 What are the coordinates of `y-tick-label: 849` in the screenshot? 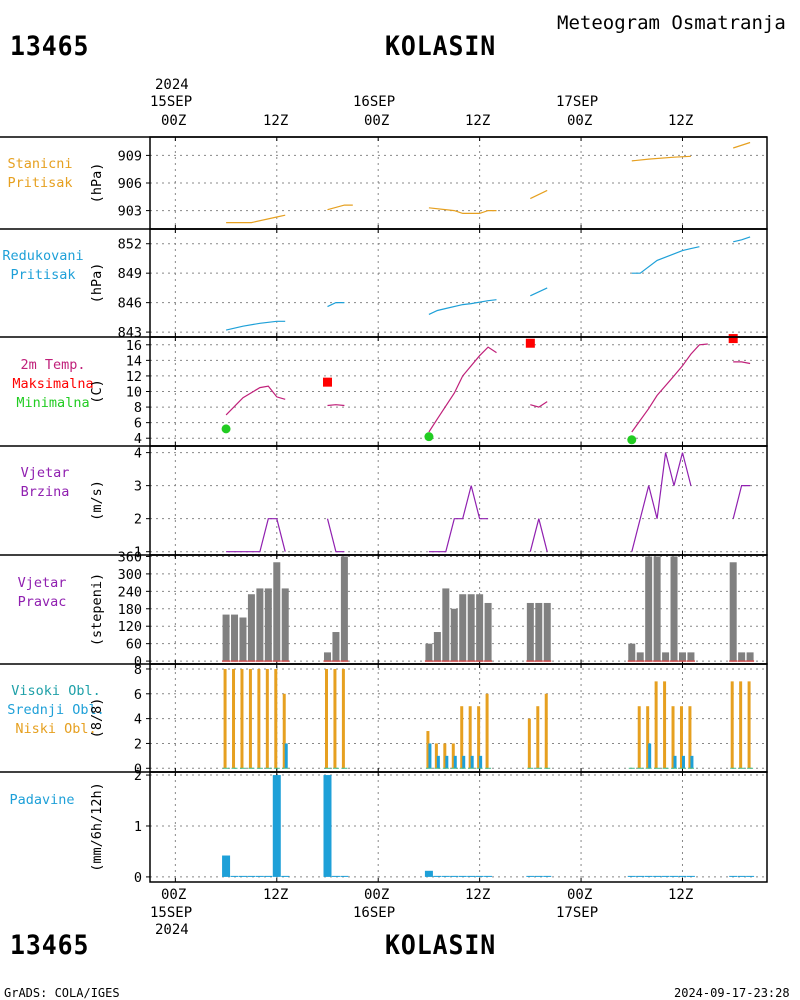 It's located at (130, 274).